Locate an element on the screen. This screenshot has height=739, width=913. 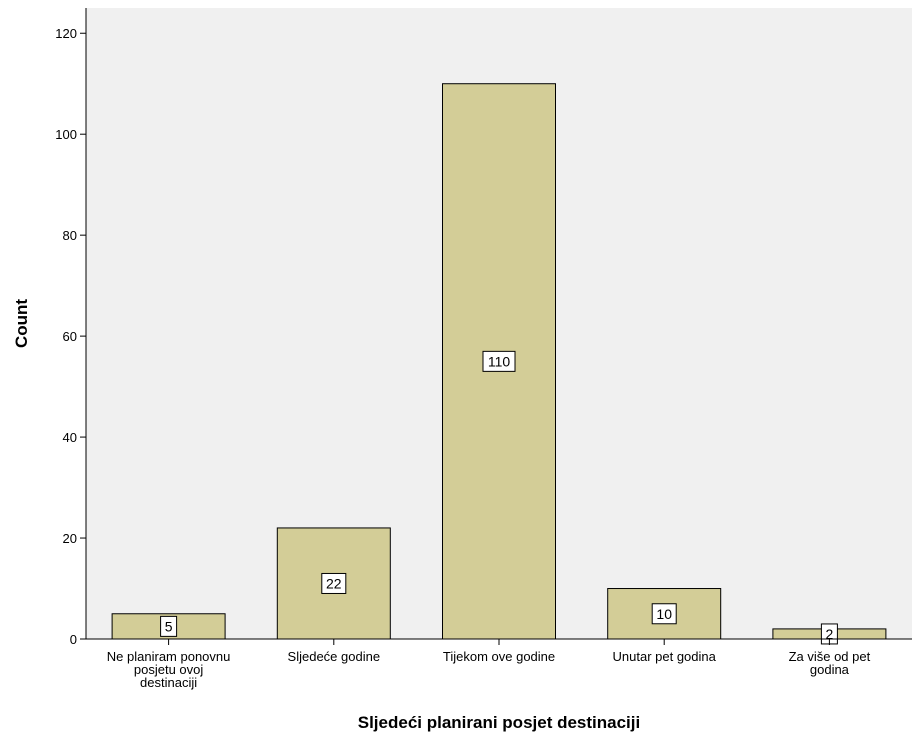
x-tick-label: Za više od pet godina is located at coordinates (830, 663).